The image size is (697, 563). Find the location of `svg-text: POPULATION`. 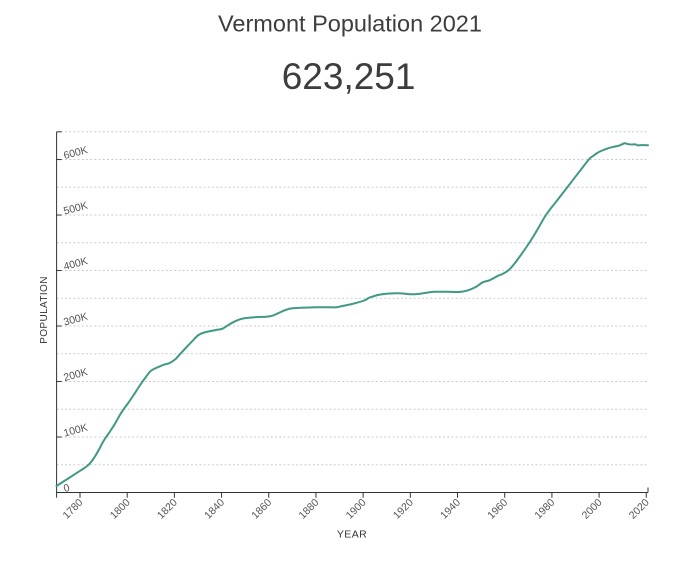

svg-text: POPULATION is located at coordinates (44, 310).